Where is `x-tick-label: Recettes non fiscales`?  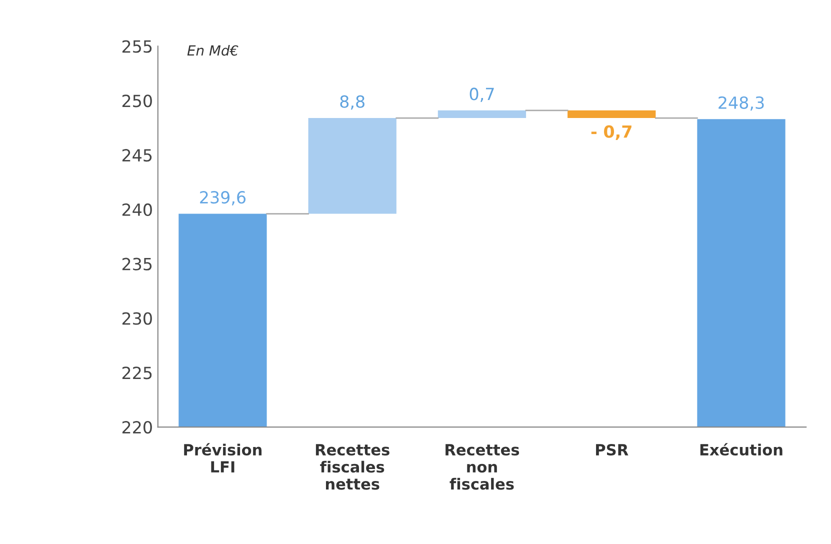
x-tick-label: Recettes non fiscales is located at coordinates (483, 467).